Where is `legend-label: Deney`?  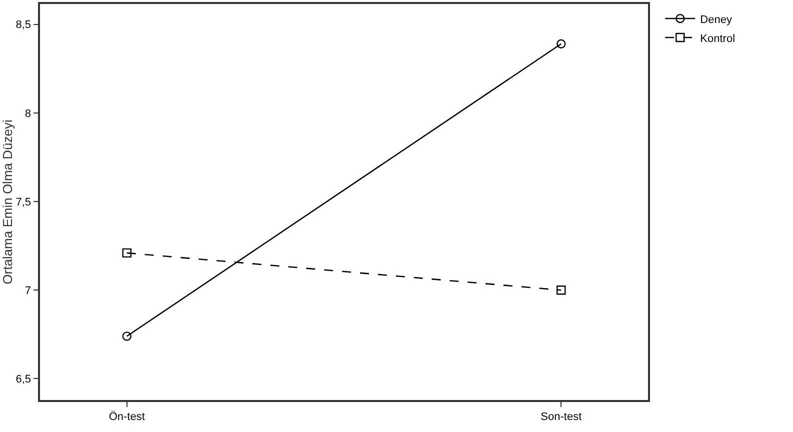 legend-label: Deney is located at coordinates (716, 20).